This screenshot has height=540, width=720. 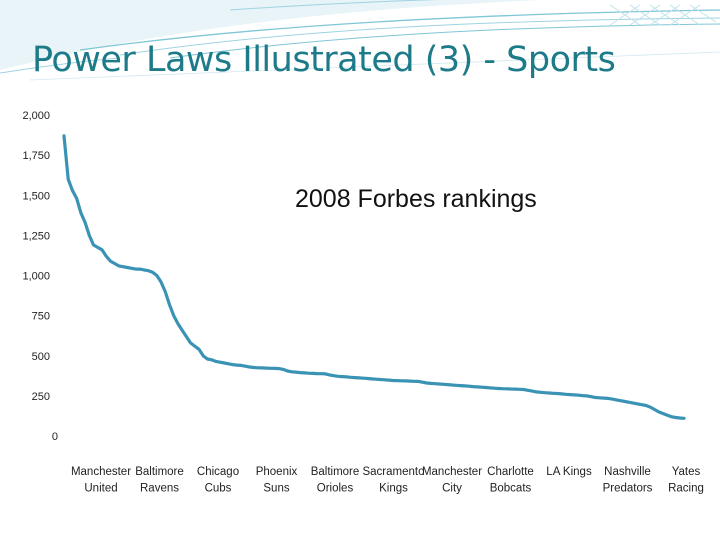 I want to click on slide-title: Power Laws Illustrated (3) - Sports, so click(x=324, y=60).